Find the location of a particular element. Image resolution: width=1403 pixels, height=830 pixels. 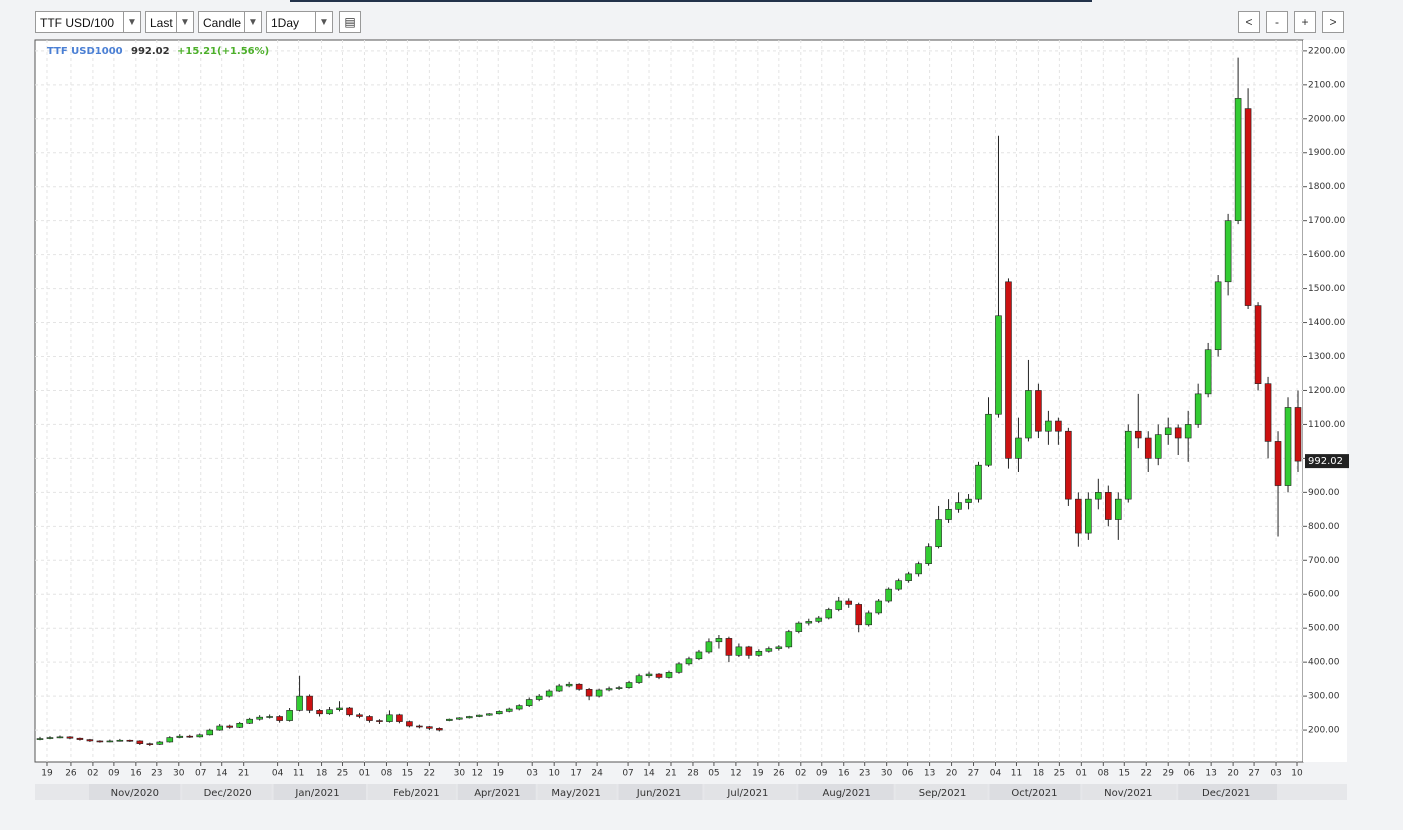

x-tick-label: 08 is located at coordinates (1104, 774).